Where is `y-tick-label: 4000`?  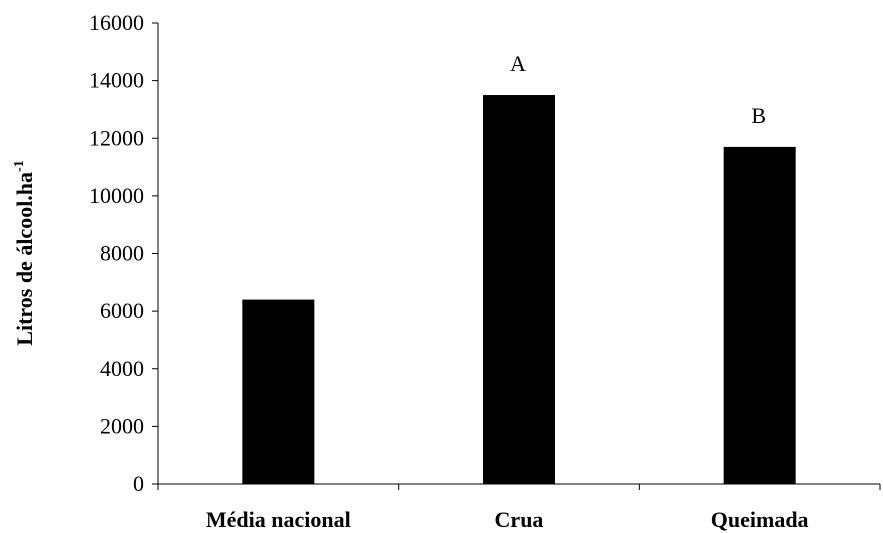
y-tick-label: 4000 is located at coordinates (122, 368).